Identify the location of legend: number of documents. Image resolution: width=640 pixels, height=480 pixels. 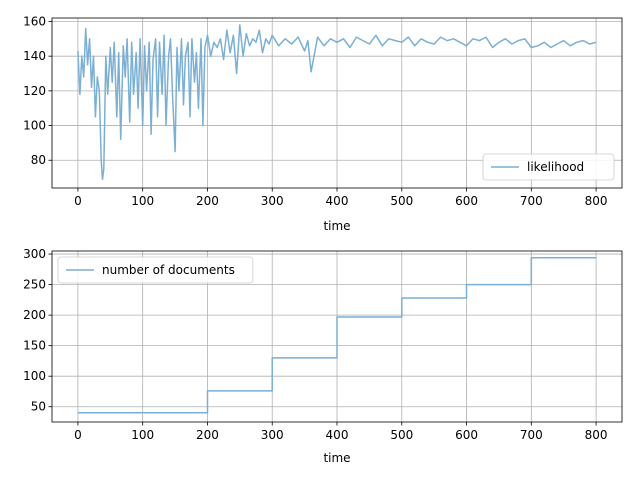
(155, 270).